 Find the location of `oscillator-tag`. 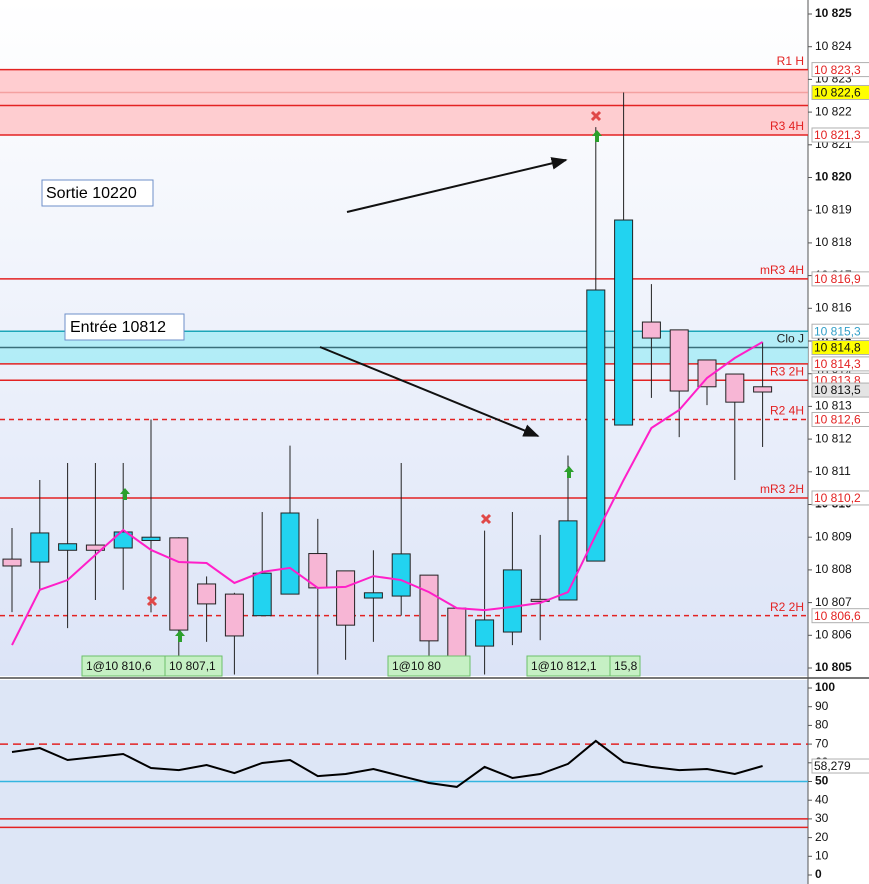

oscillator-tag is located at coordinates (840, 766).